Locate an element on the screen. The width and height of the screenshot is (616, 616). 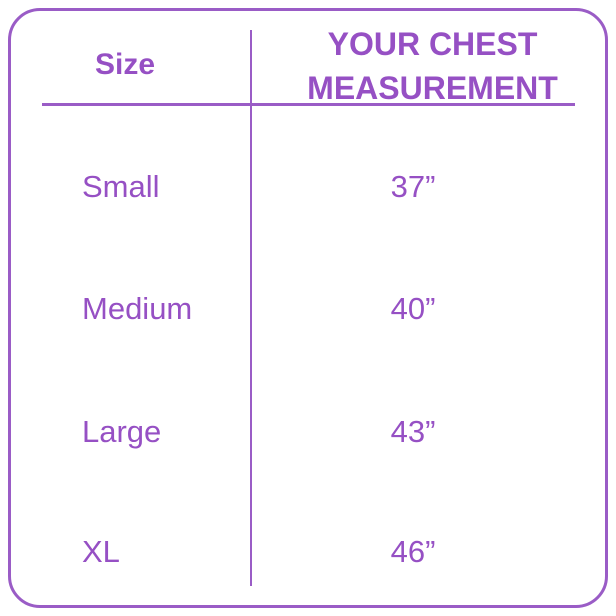
measurement-cell: 40” is located at coordinates (413, 308).